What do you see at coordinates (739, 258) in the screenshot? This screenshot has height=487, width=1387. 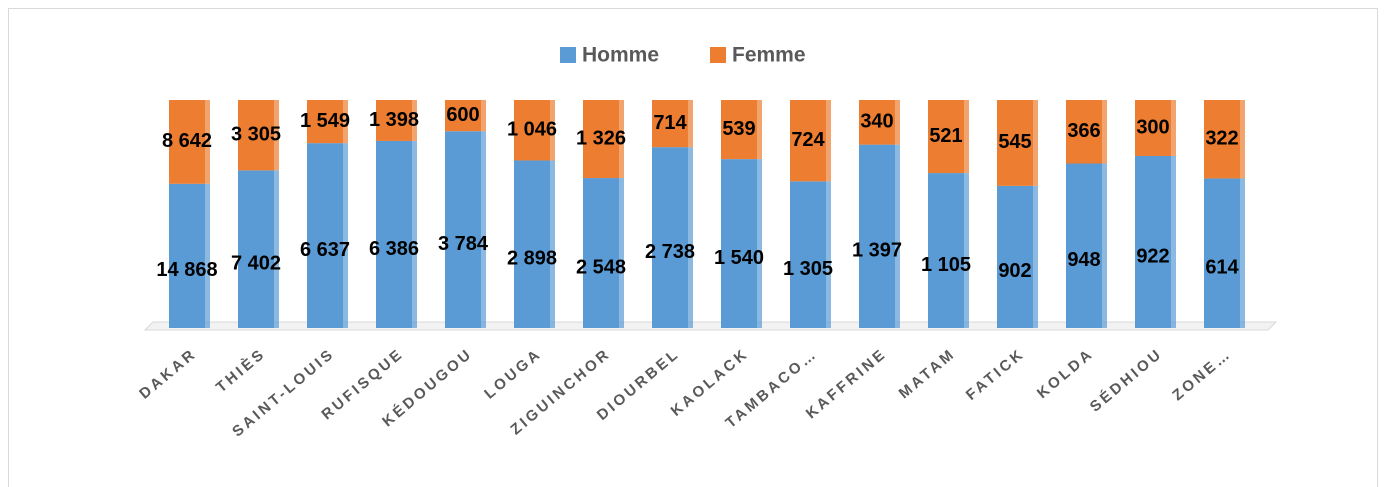 I see `data-label: 1 540` at bounding box center [739, 258].